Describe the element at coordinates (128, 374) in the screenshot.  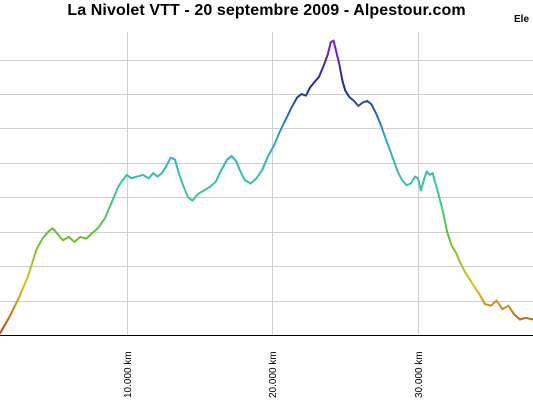
I see `x-tick-label: 10.000 km` at that location.